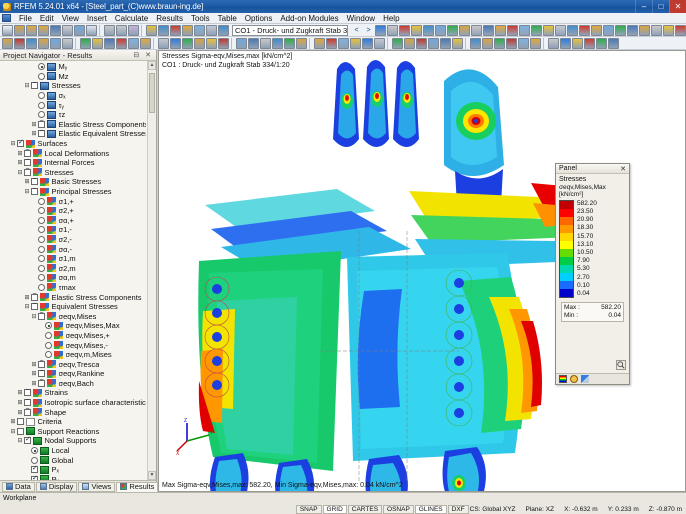  What do you see at coordinates (78, 432) in the screenshot?
I see `tree-item: ⊟ Support Reactions` at bounding box center [78, 432].